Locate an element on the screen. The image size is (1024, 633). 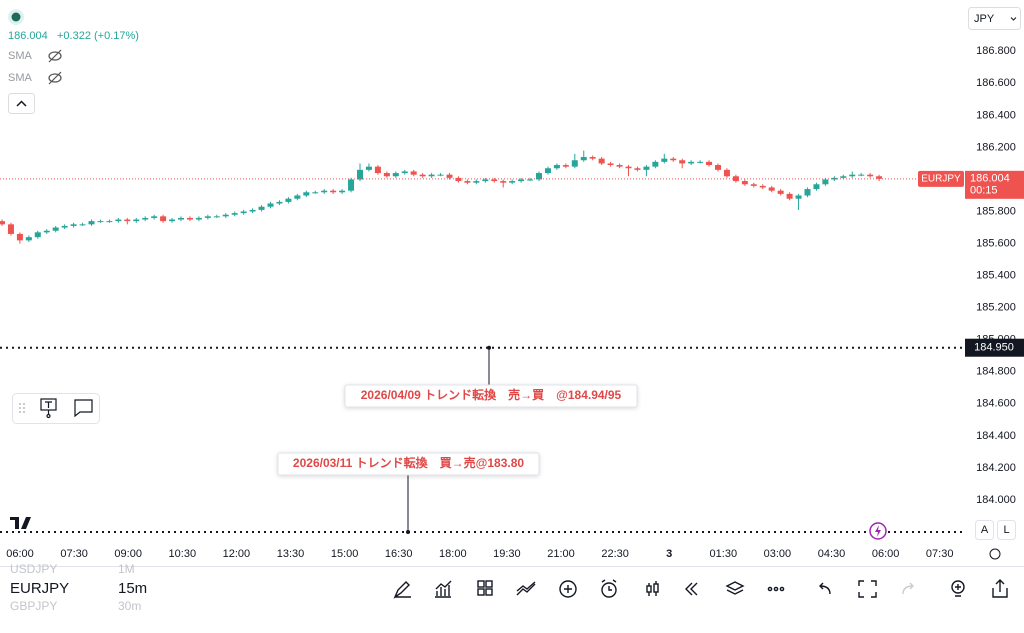
x-tick-label: 3 is located at coordinates (669, 554).